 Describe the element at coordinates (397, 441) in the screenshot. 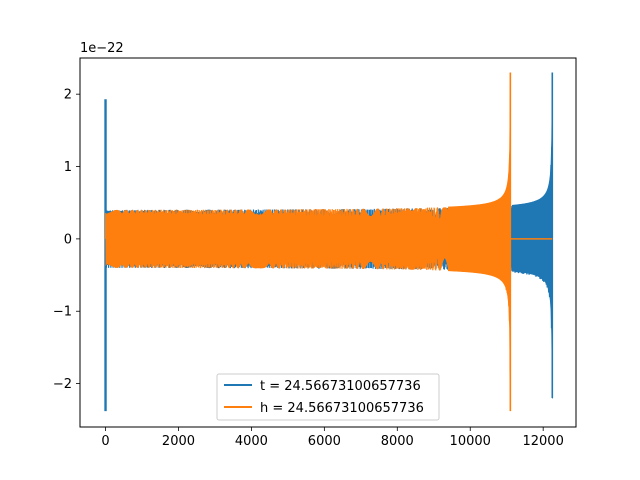

I see `x-tick-label: 8000` at that location.